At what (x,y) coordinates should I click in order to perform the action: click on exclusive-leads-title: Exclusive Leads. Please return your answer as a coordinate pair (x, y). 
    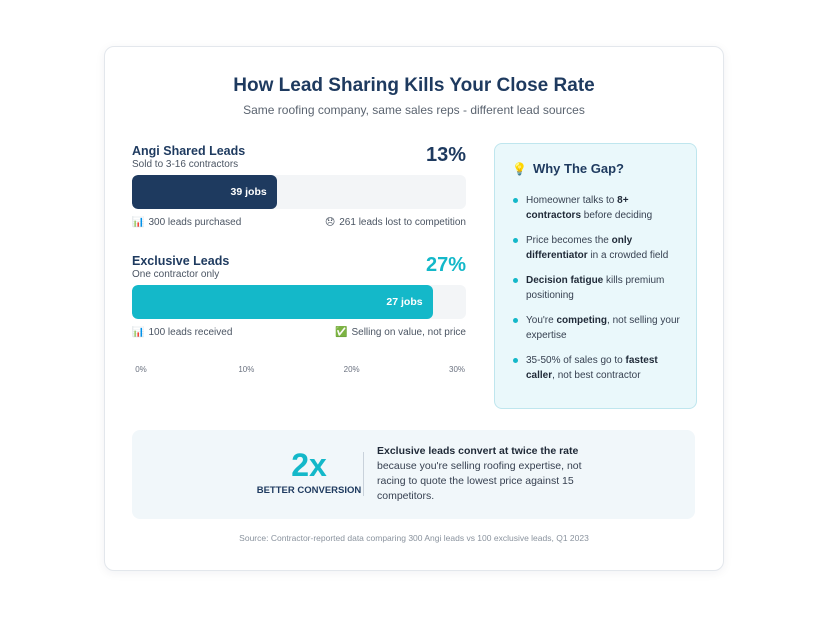
    Looking at the image, I should click on (181, 261).